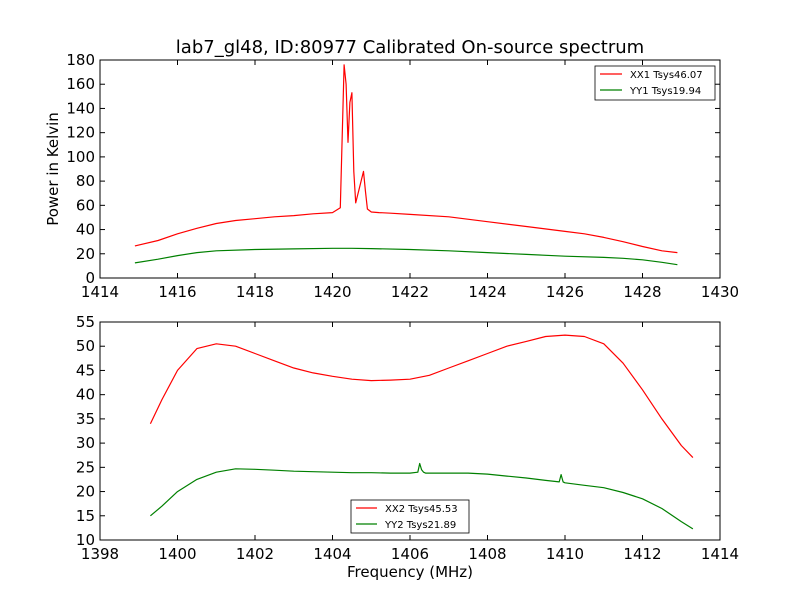  Describe the element at coordinates (487, 292) in the screenshot. I see `top-x-tick-label: 1424` at that location.